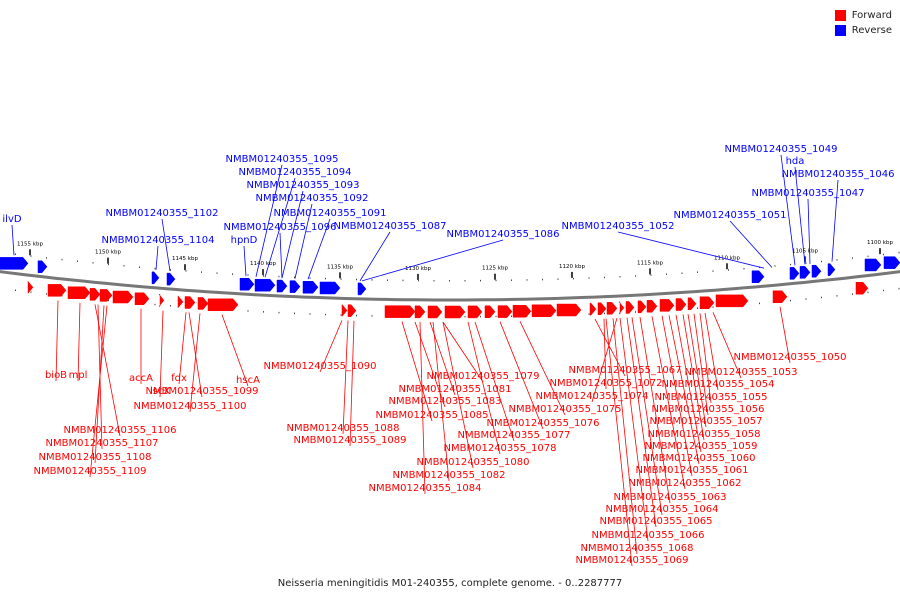  I want to click on tick-label: 1140 kbp, so click(263, 264).